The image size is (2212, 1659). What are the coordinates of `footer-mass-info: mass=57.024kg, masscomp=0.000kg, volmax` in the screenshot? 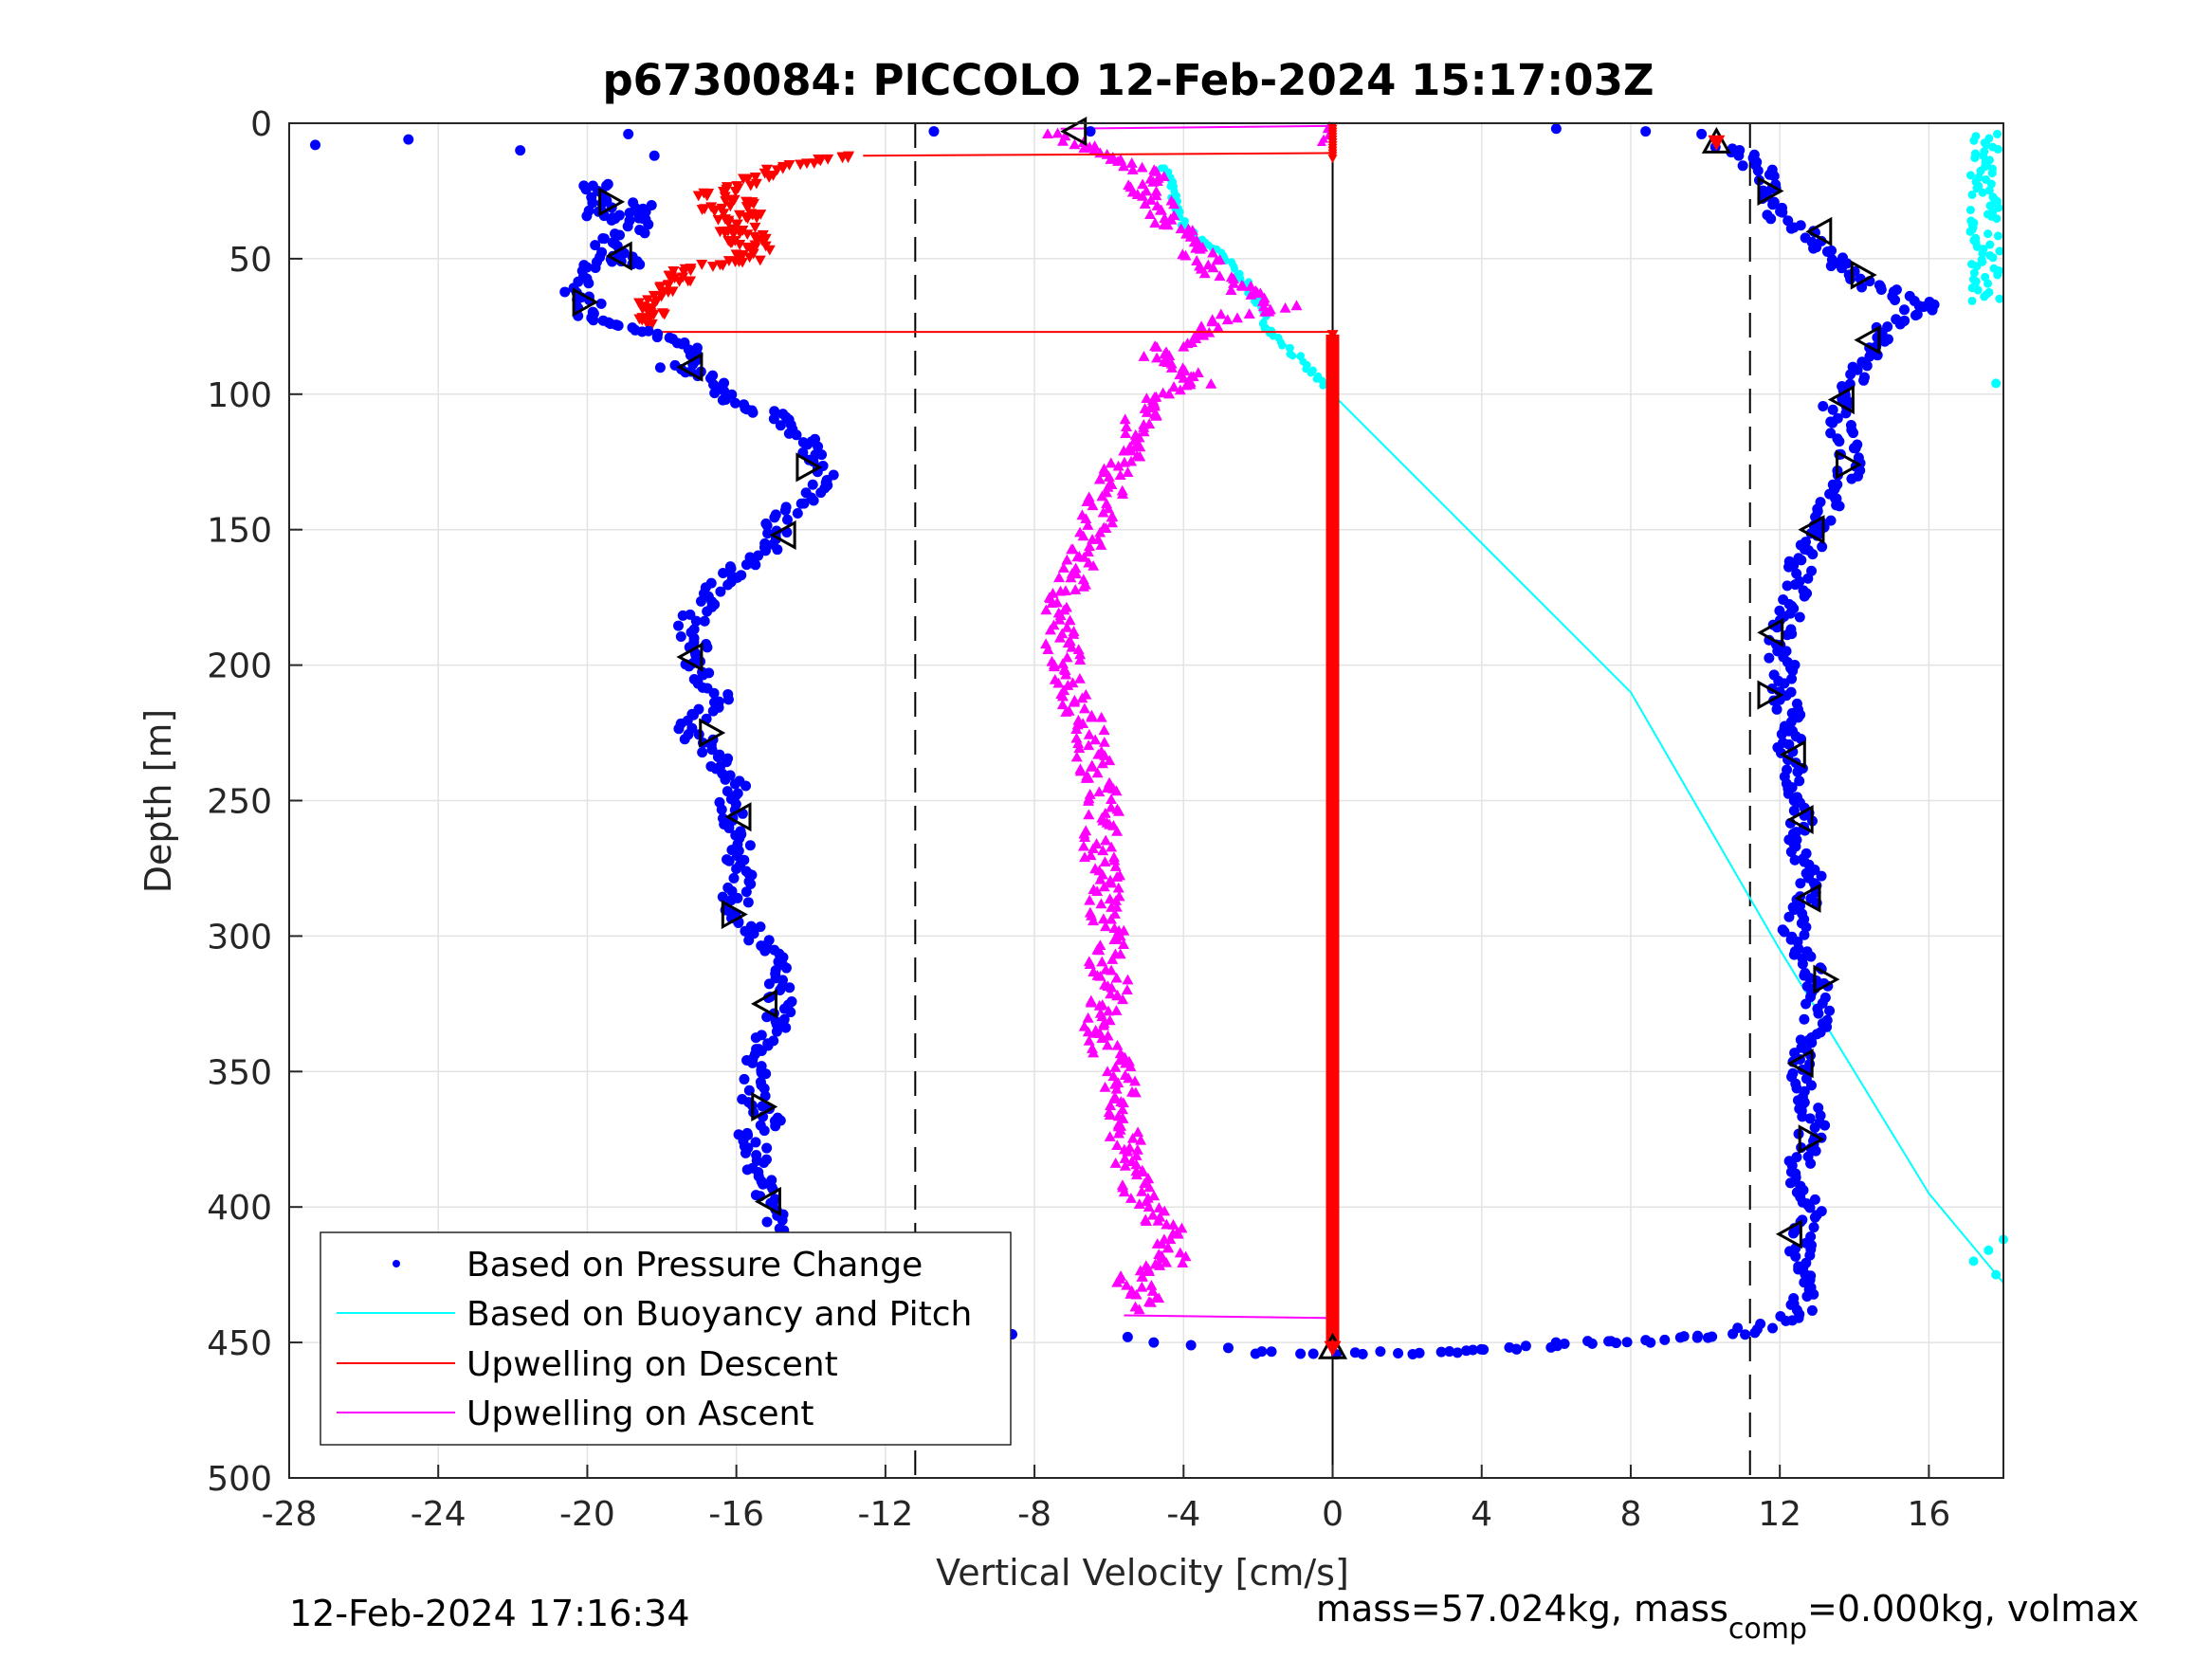 It's located at (1727, 1617).